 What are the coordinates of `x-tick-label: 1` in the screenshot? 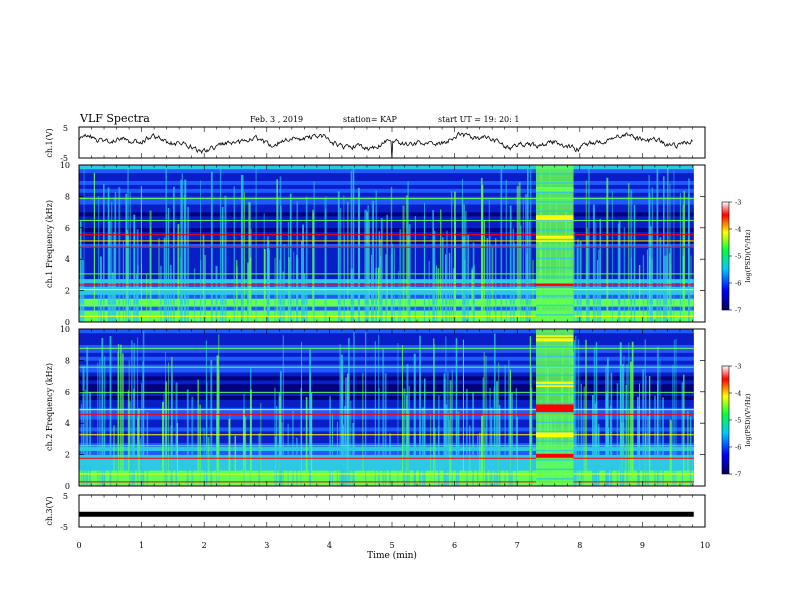 It's located at (141, 545).